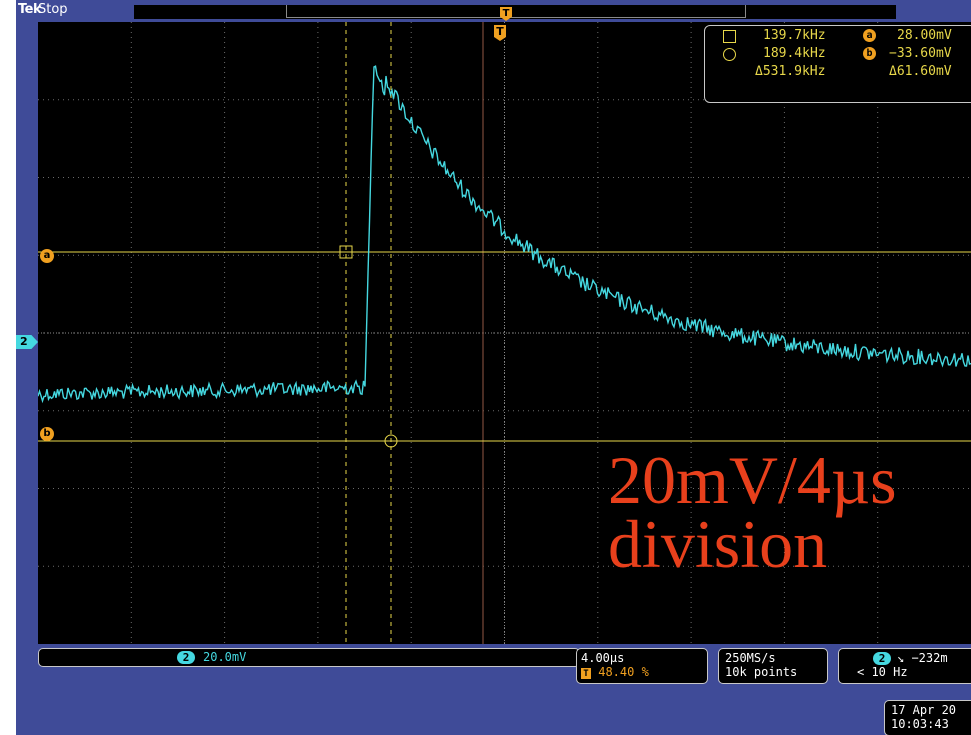 The height and width of the screenshot is (735, 971). Describe the element at coordinates (920, 724) in the screenshot. I see `time: 10:03:43` at that location.